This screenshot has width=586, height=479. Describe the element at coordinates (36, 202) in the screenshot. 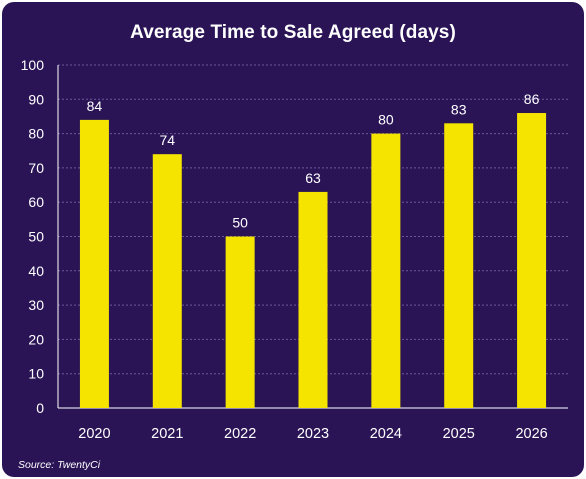

I see `y-tick-label: 60` at that location.